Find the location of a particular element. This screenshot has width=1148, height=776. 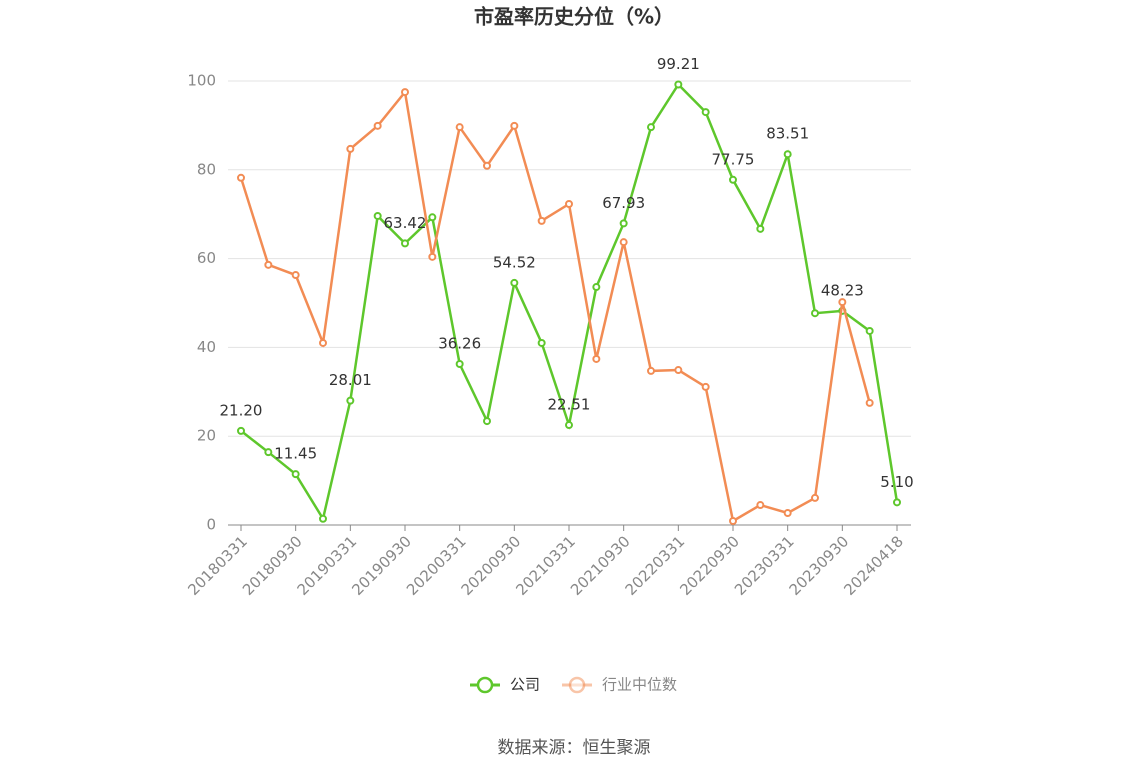

data-label: 63.42 is located at coordinates (405, 223).